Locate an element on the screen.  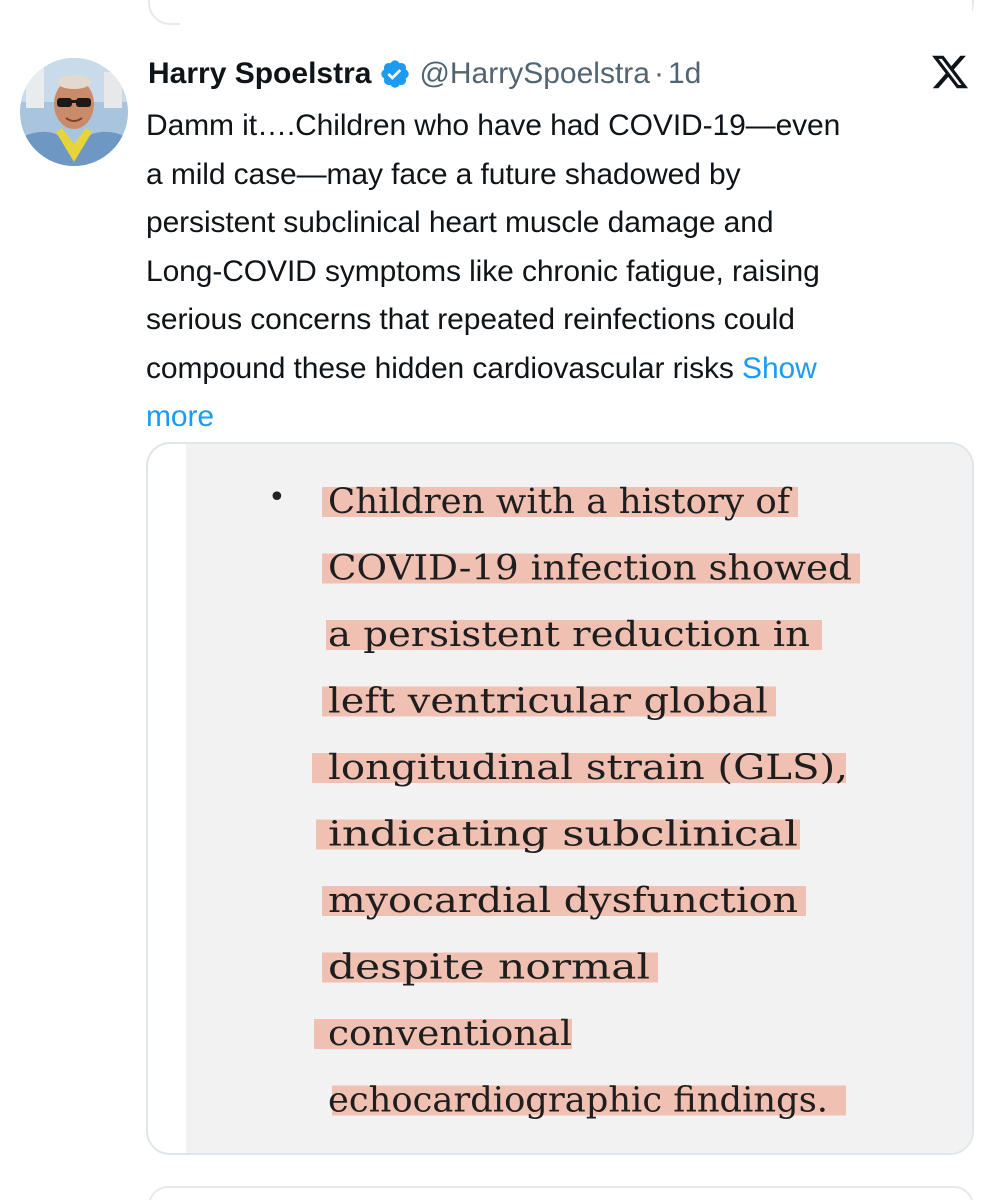
highlighted-text-line: COVID-19 infection showed is located at coordinates (590, 569).